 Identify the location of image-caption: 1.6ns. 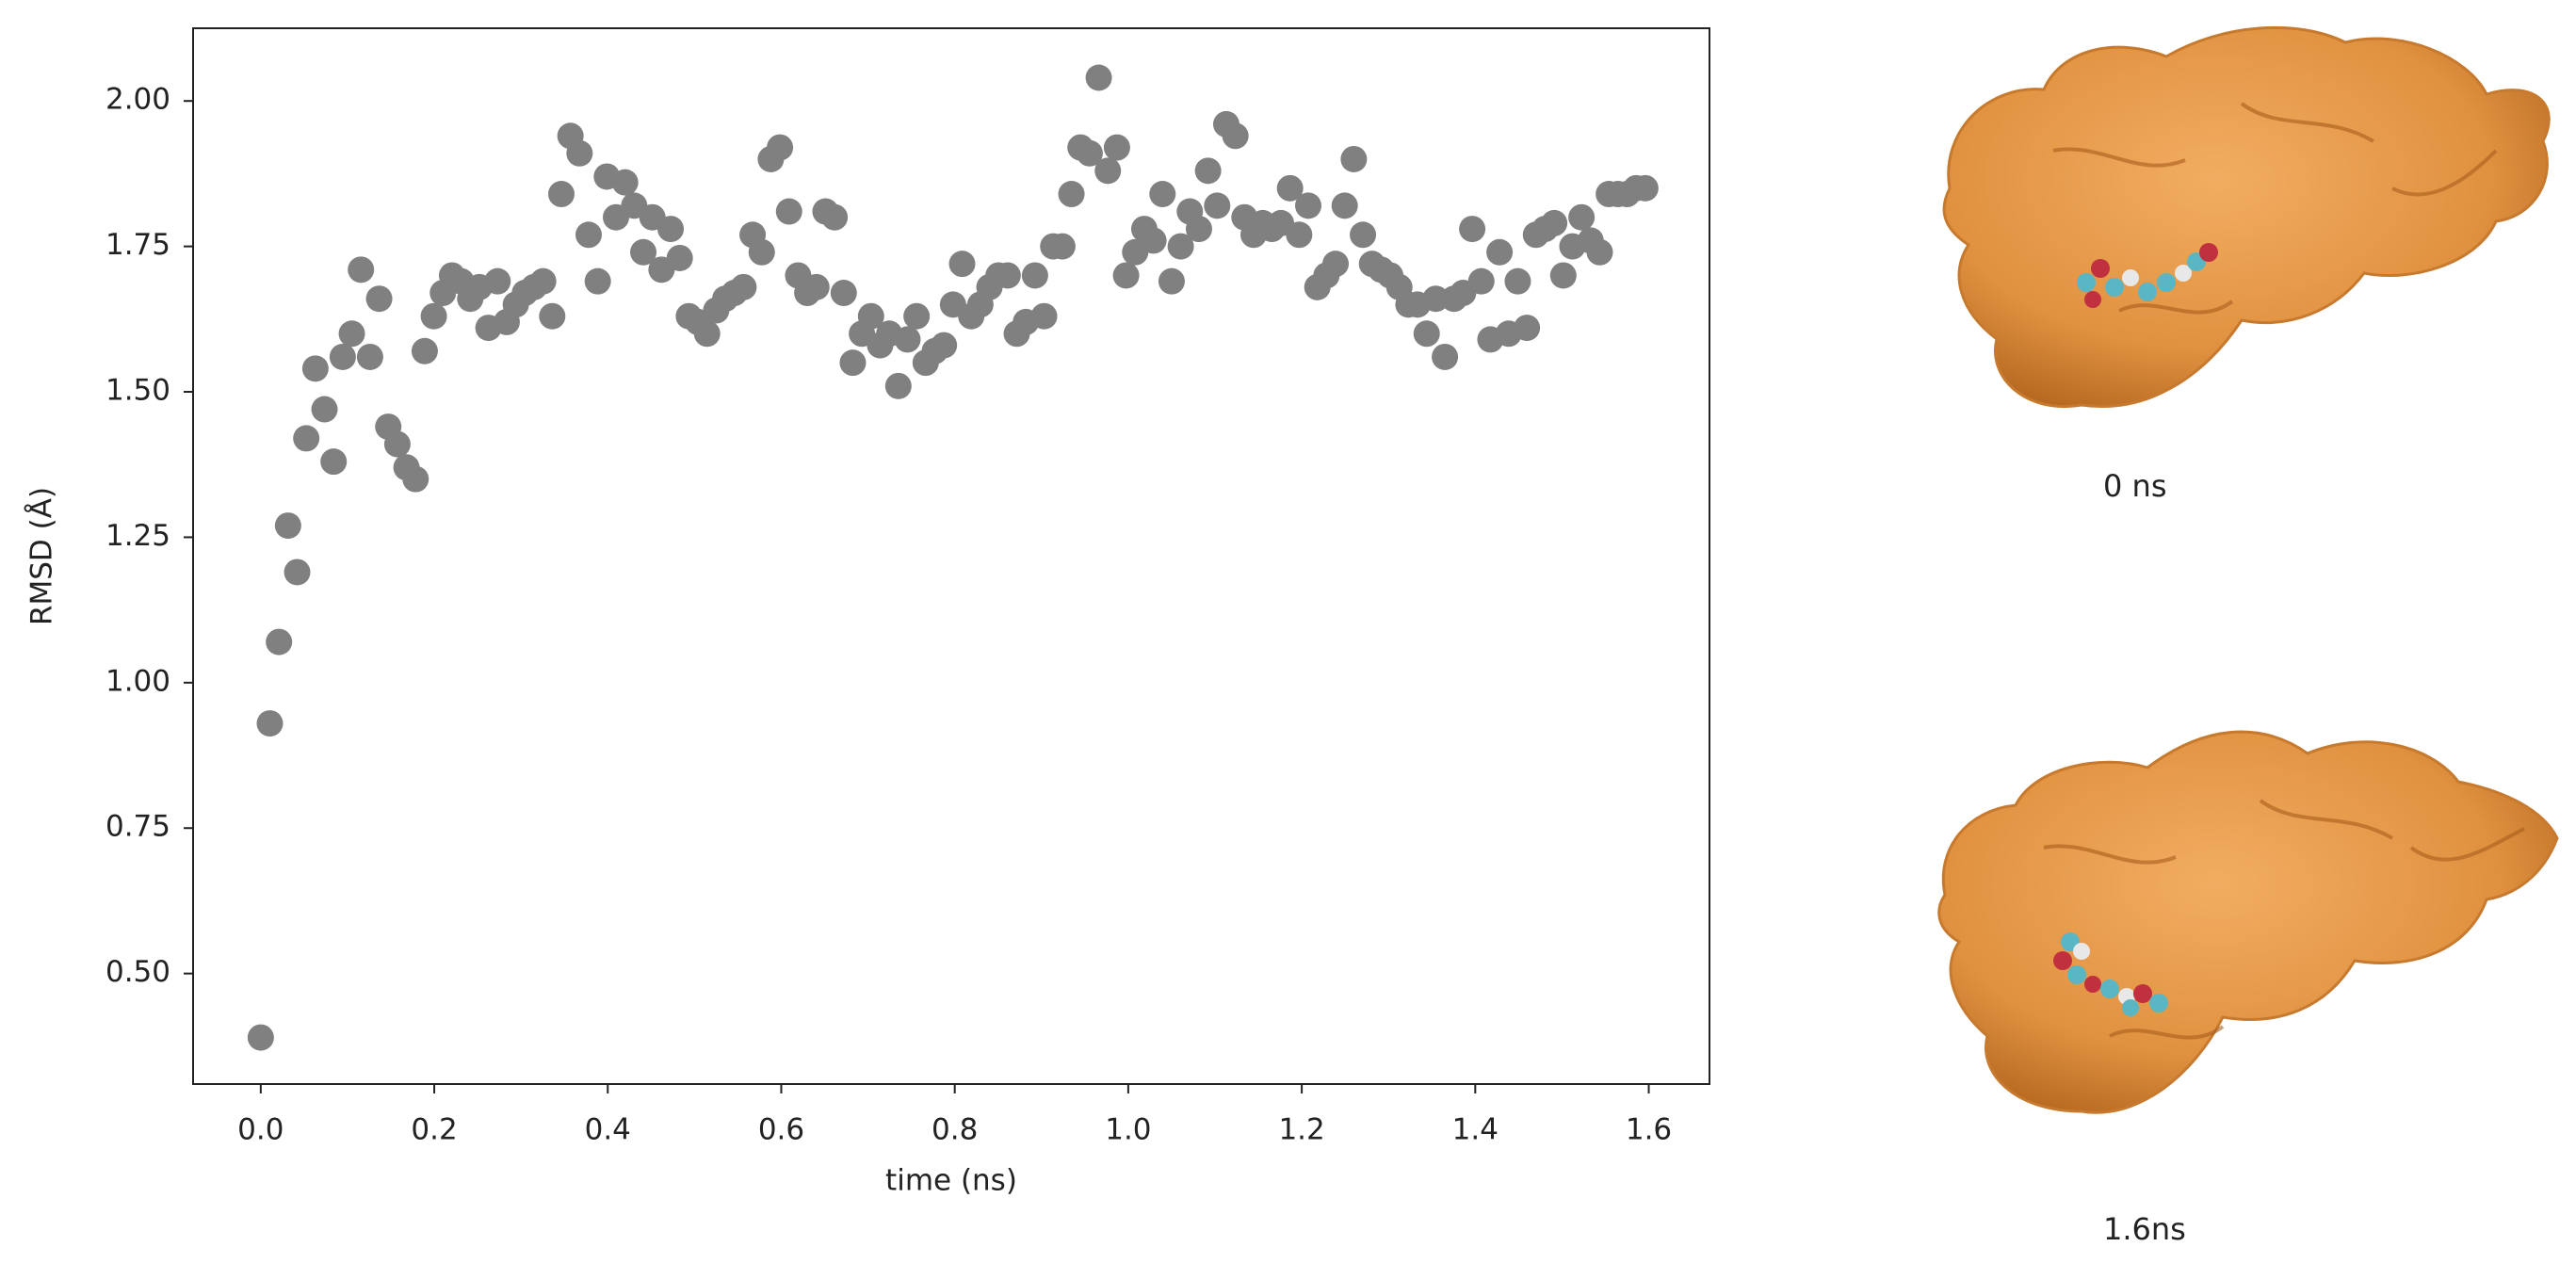
(2144, 1229).